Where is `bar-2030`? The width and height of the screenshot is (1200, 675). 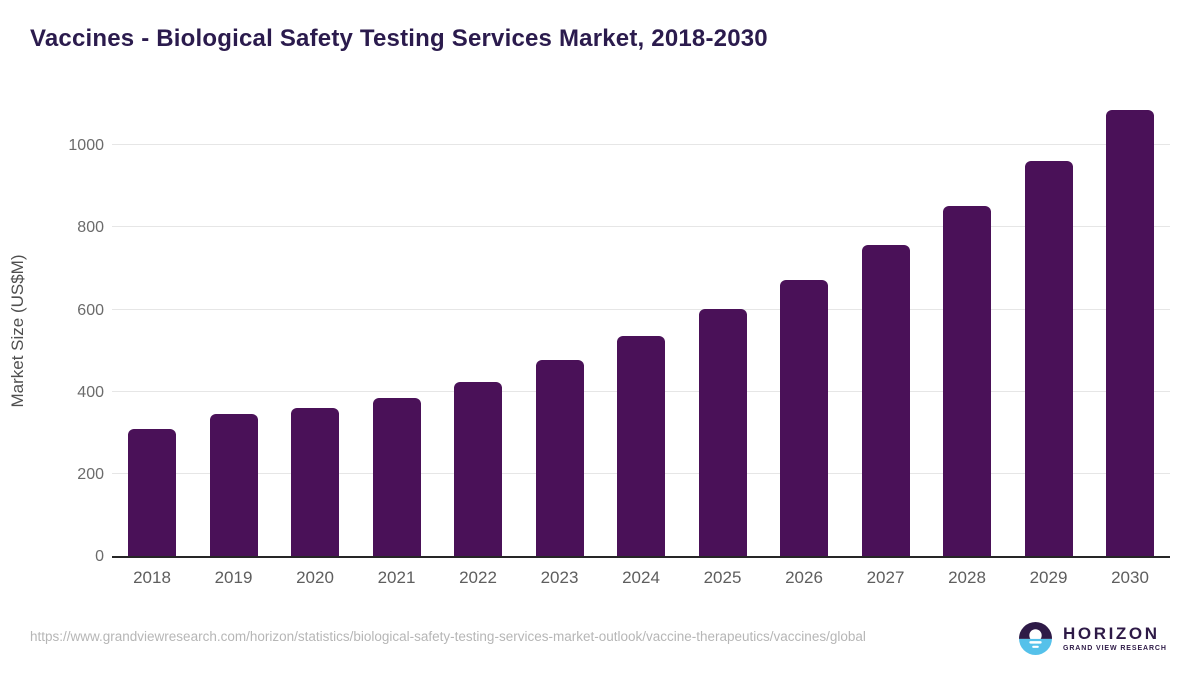
bar-2030 is located at coordinates (1130, 333).